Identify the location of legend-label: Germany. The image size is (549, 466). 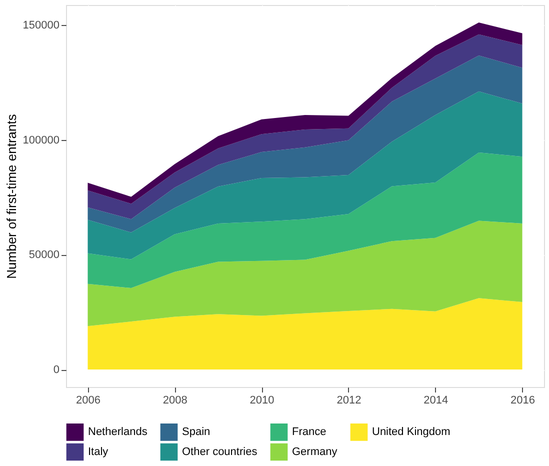
(315, 452).